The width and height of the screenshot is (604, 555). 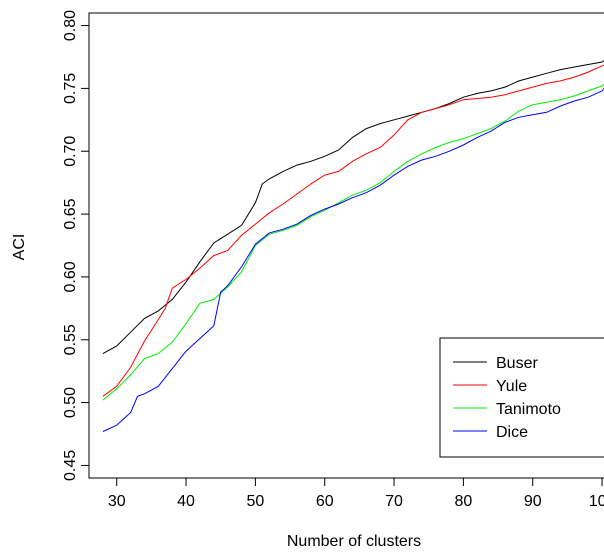 What do you see at coordinates (186, 501) in the screenshot?
I see `x-tick-label: 40` at bounding box center [186, 501].